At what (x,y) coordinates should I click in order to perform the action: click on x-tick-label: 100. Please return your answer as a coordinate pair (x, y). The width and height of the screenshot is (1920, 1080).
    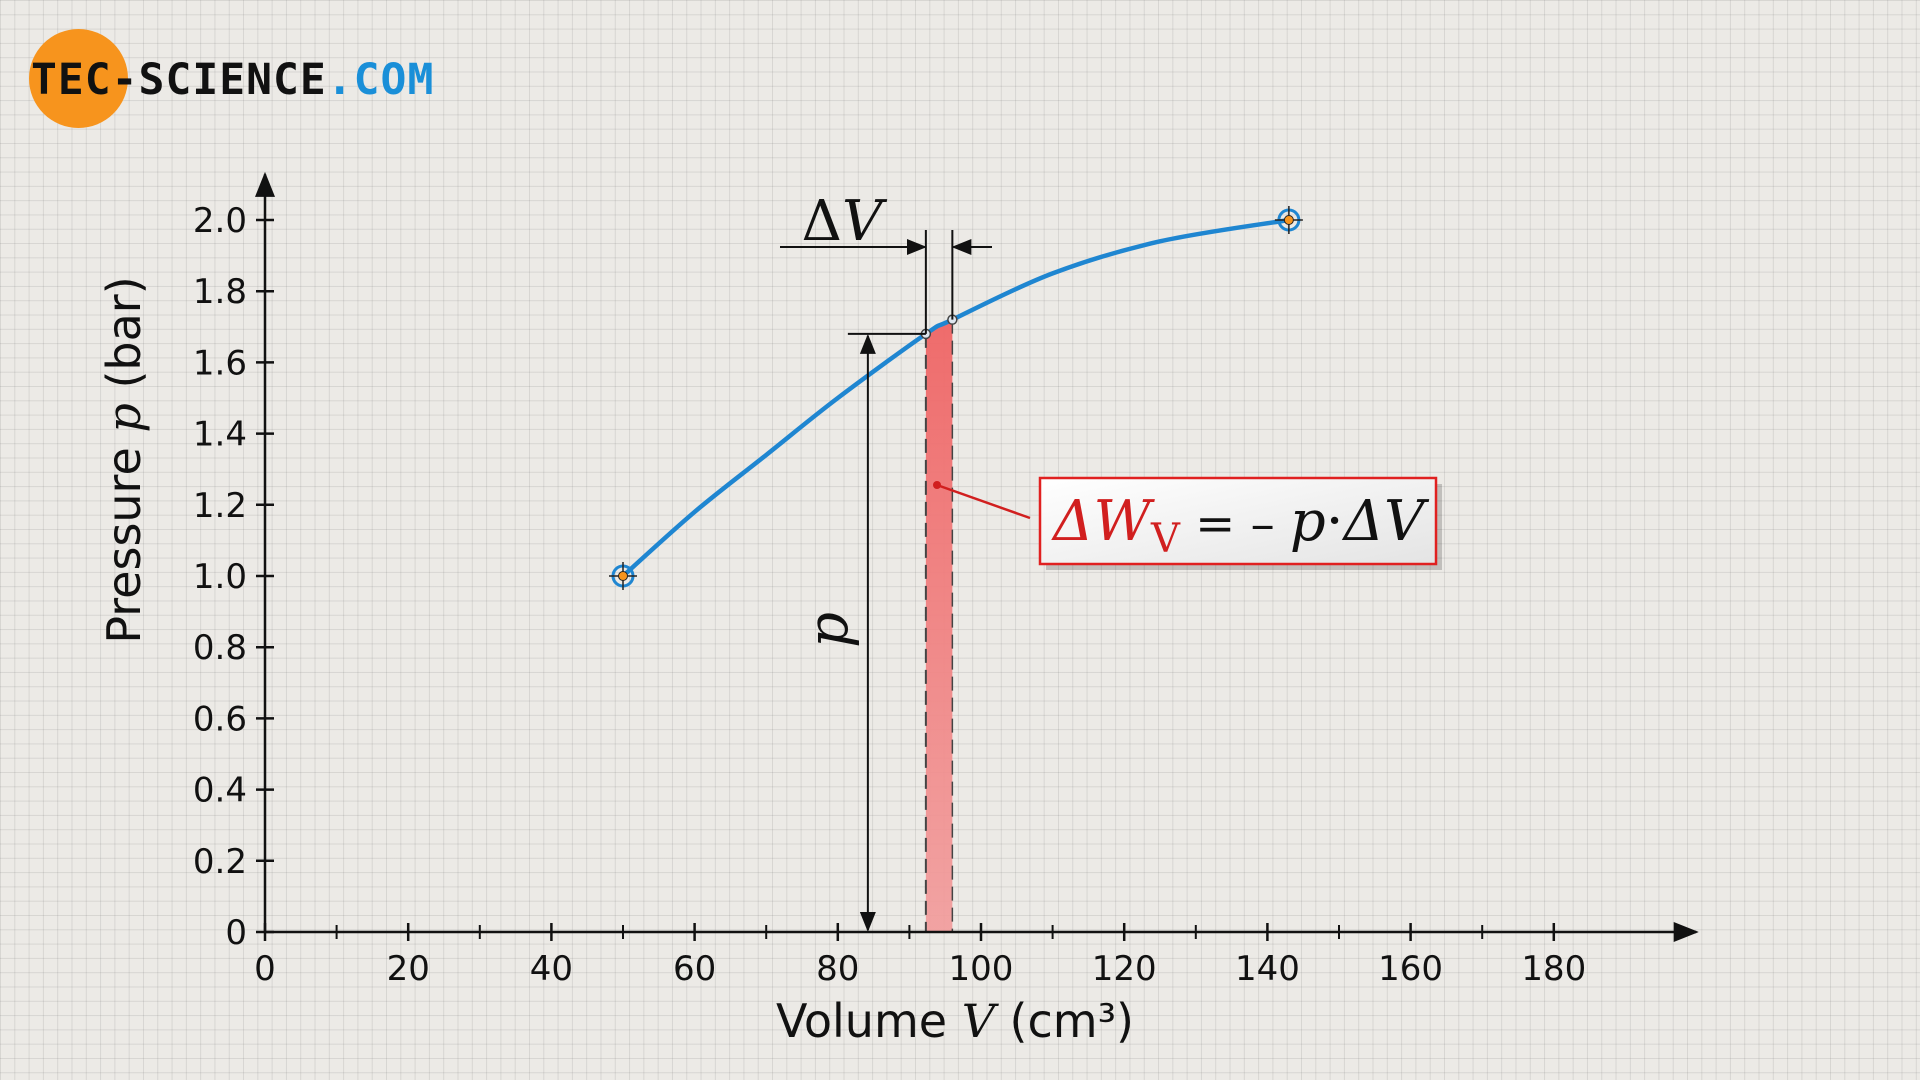
    Looking at the image, I should click on (981, 969).